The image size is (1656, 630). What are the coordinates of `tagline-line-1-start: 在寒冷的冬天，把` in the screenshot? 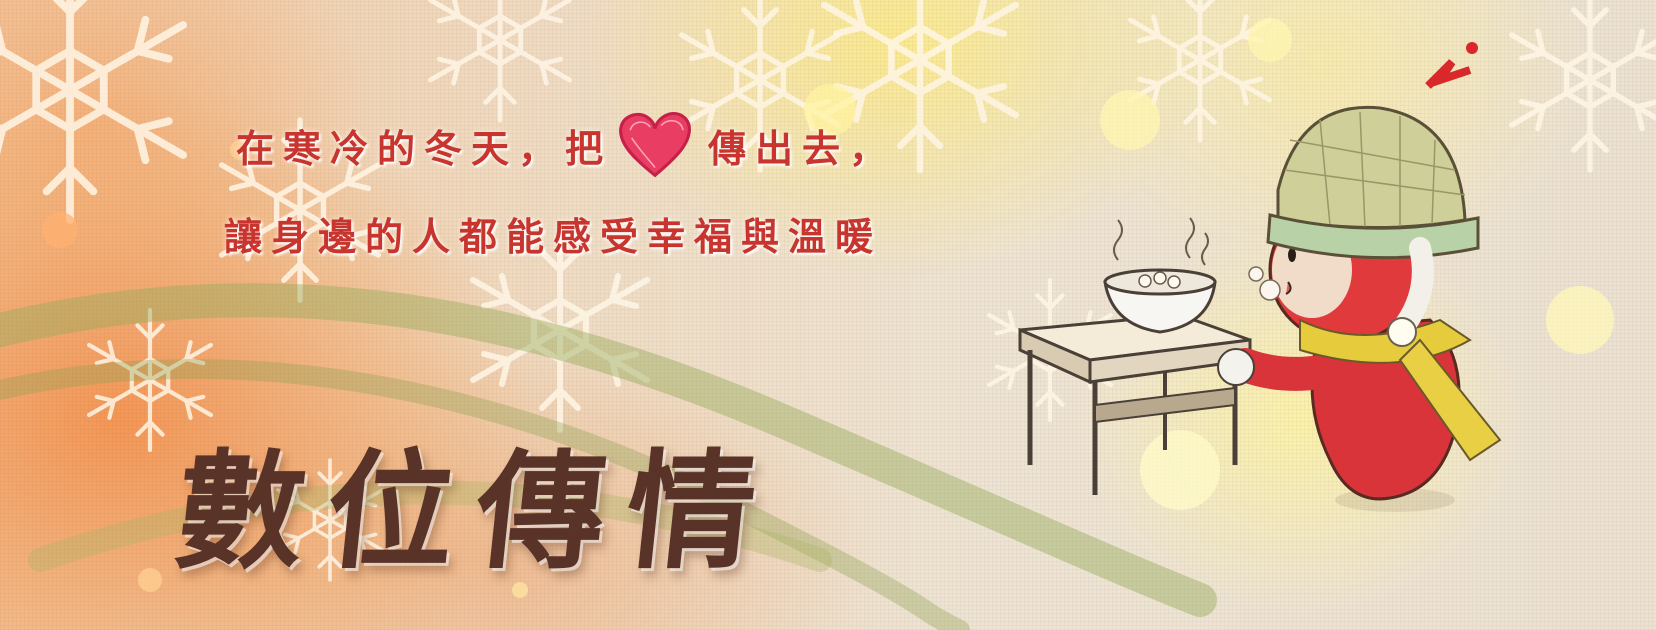 It's located at (424, 148).